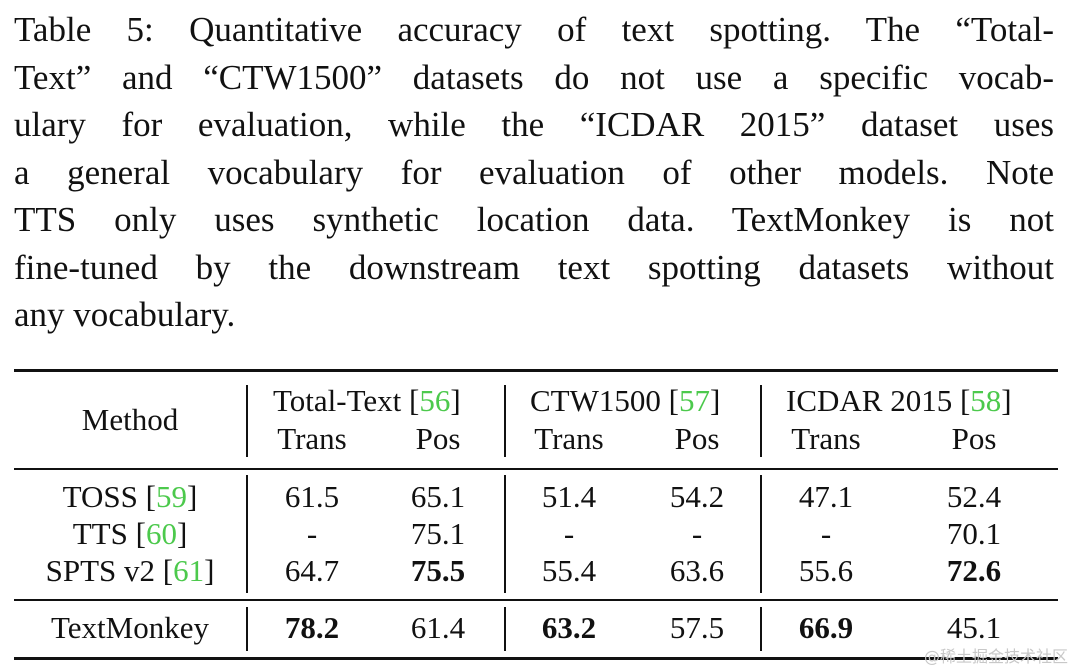 This screenshot has height=671, width=1080. Describe the element at coordinates (697, 570) in the screenshot. I see `table-cell: 63.6` at that location.